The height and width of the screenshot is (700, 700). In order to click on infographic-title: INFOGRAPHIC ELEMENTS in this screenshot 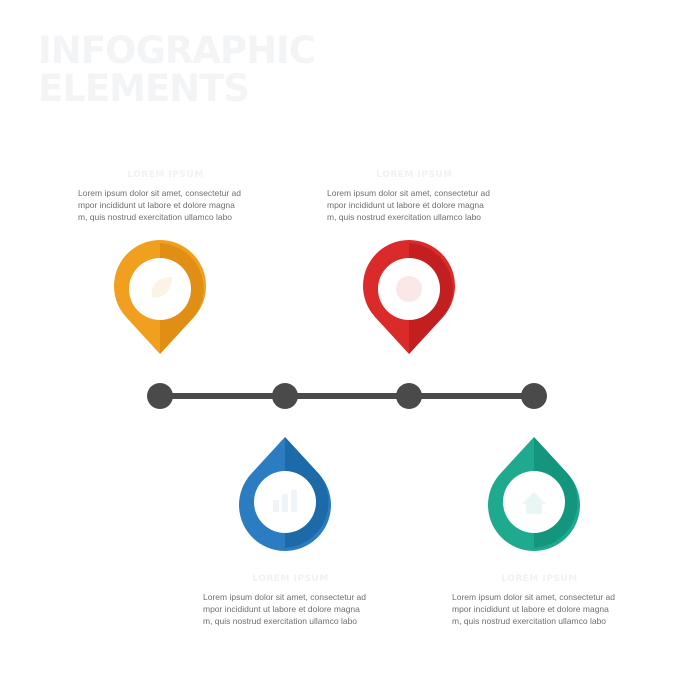, I will do `click(177, 69)`.